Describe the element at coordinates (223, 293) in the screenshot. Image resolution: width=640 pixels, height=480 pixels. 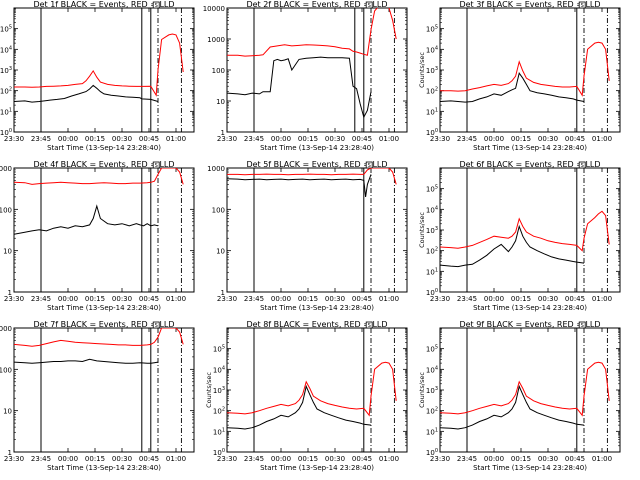
I see `y-tick-label: 1` at that location.